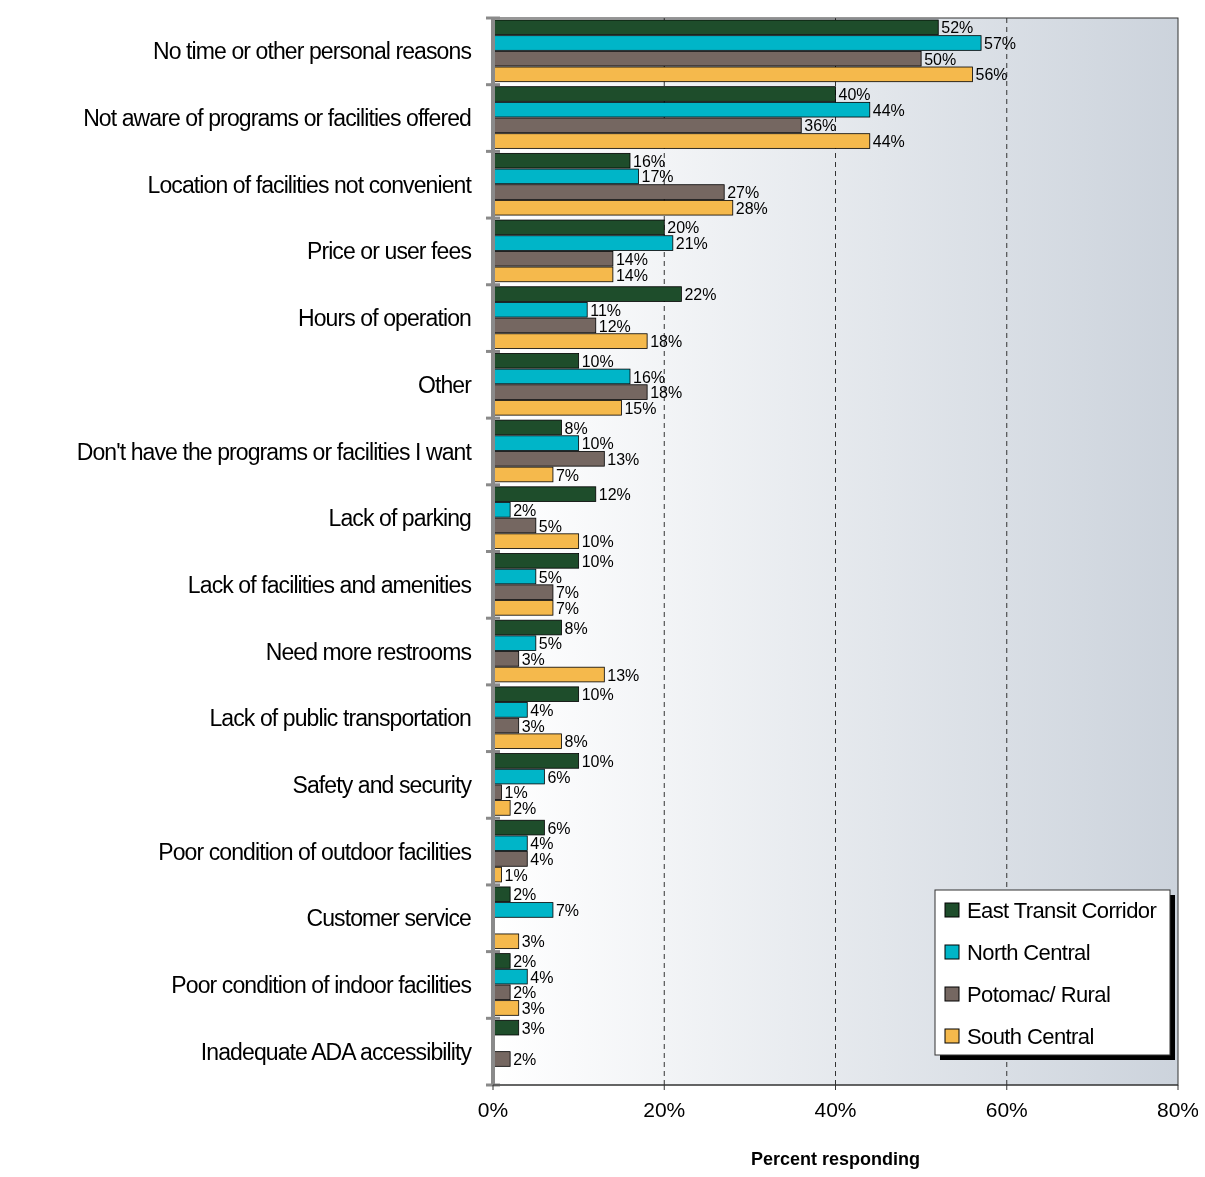 This screenshot has height=1177, width=1205. Describe the element at coordinates (400, 518) in the screenshot. I see `y-tick-label: Lack of parking` at that location.